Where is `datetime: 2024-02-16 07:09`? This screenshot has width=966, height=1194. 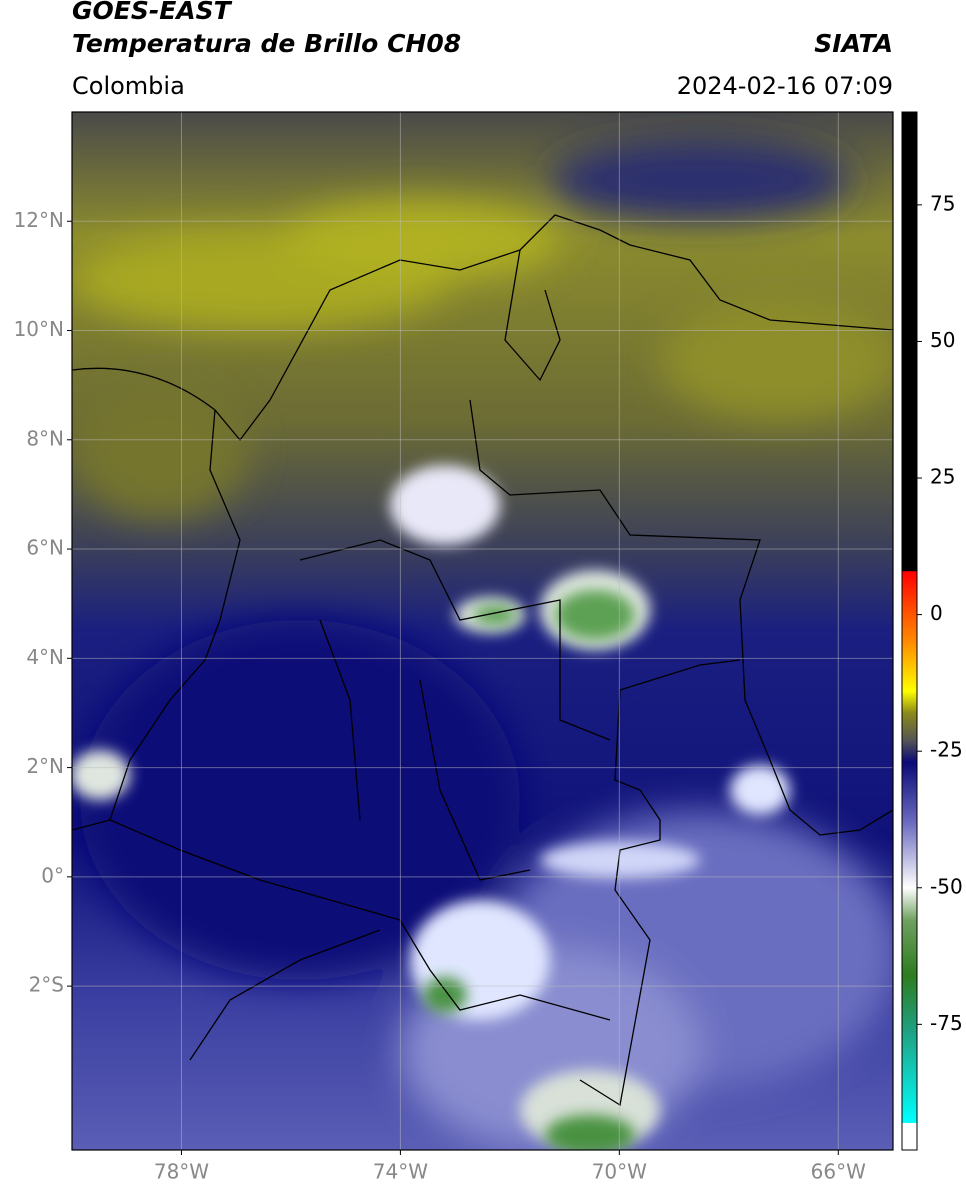 datetime: 2024-02-16 07:09 is located at coordinates (785, 86).